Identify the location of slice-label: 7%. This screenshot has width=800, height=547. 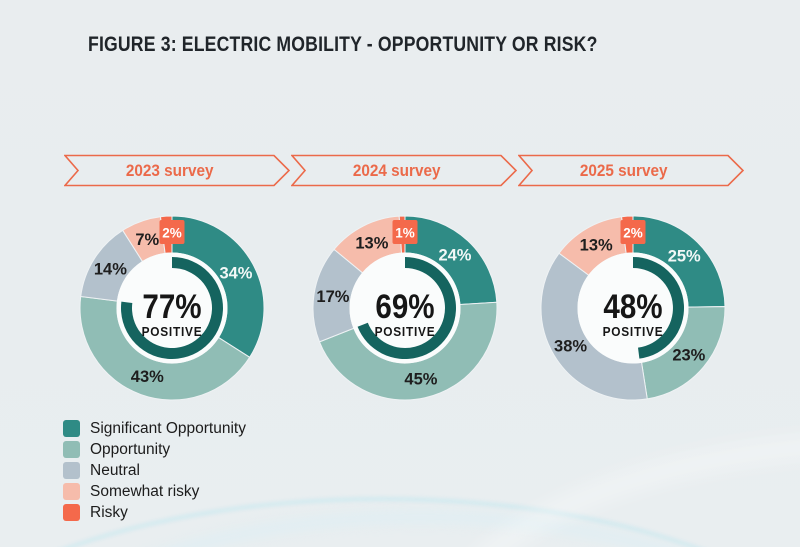
(147, 240).